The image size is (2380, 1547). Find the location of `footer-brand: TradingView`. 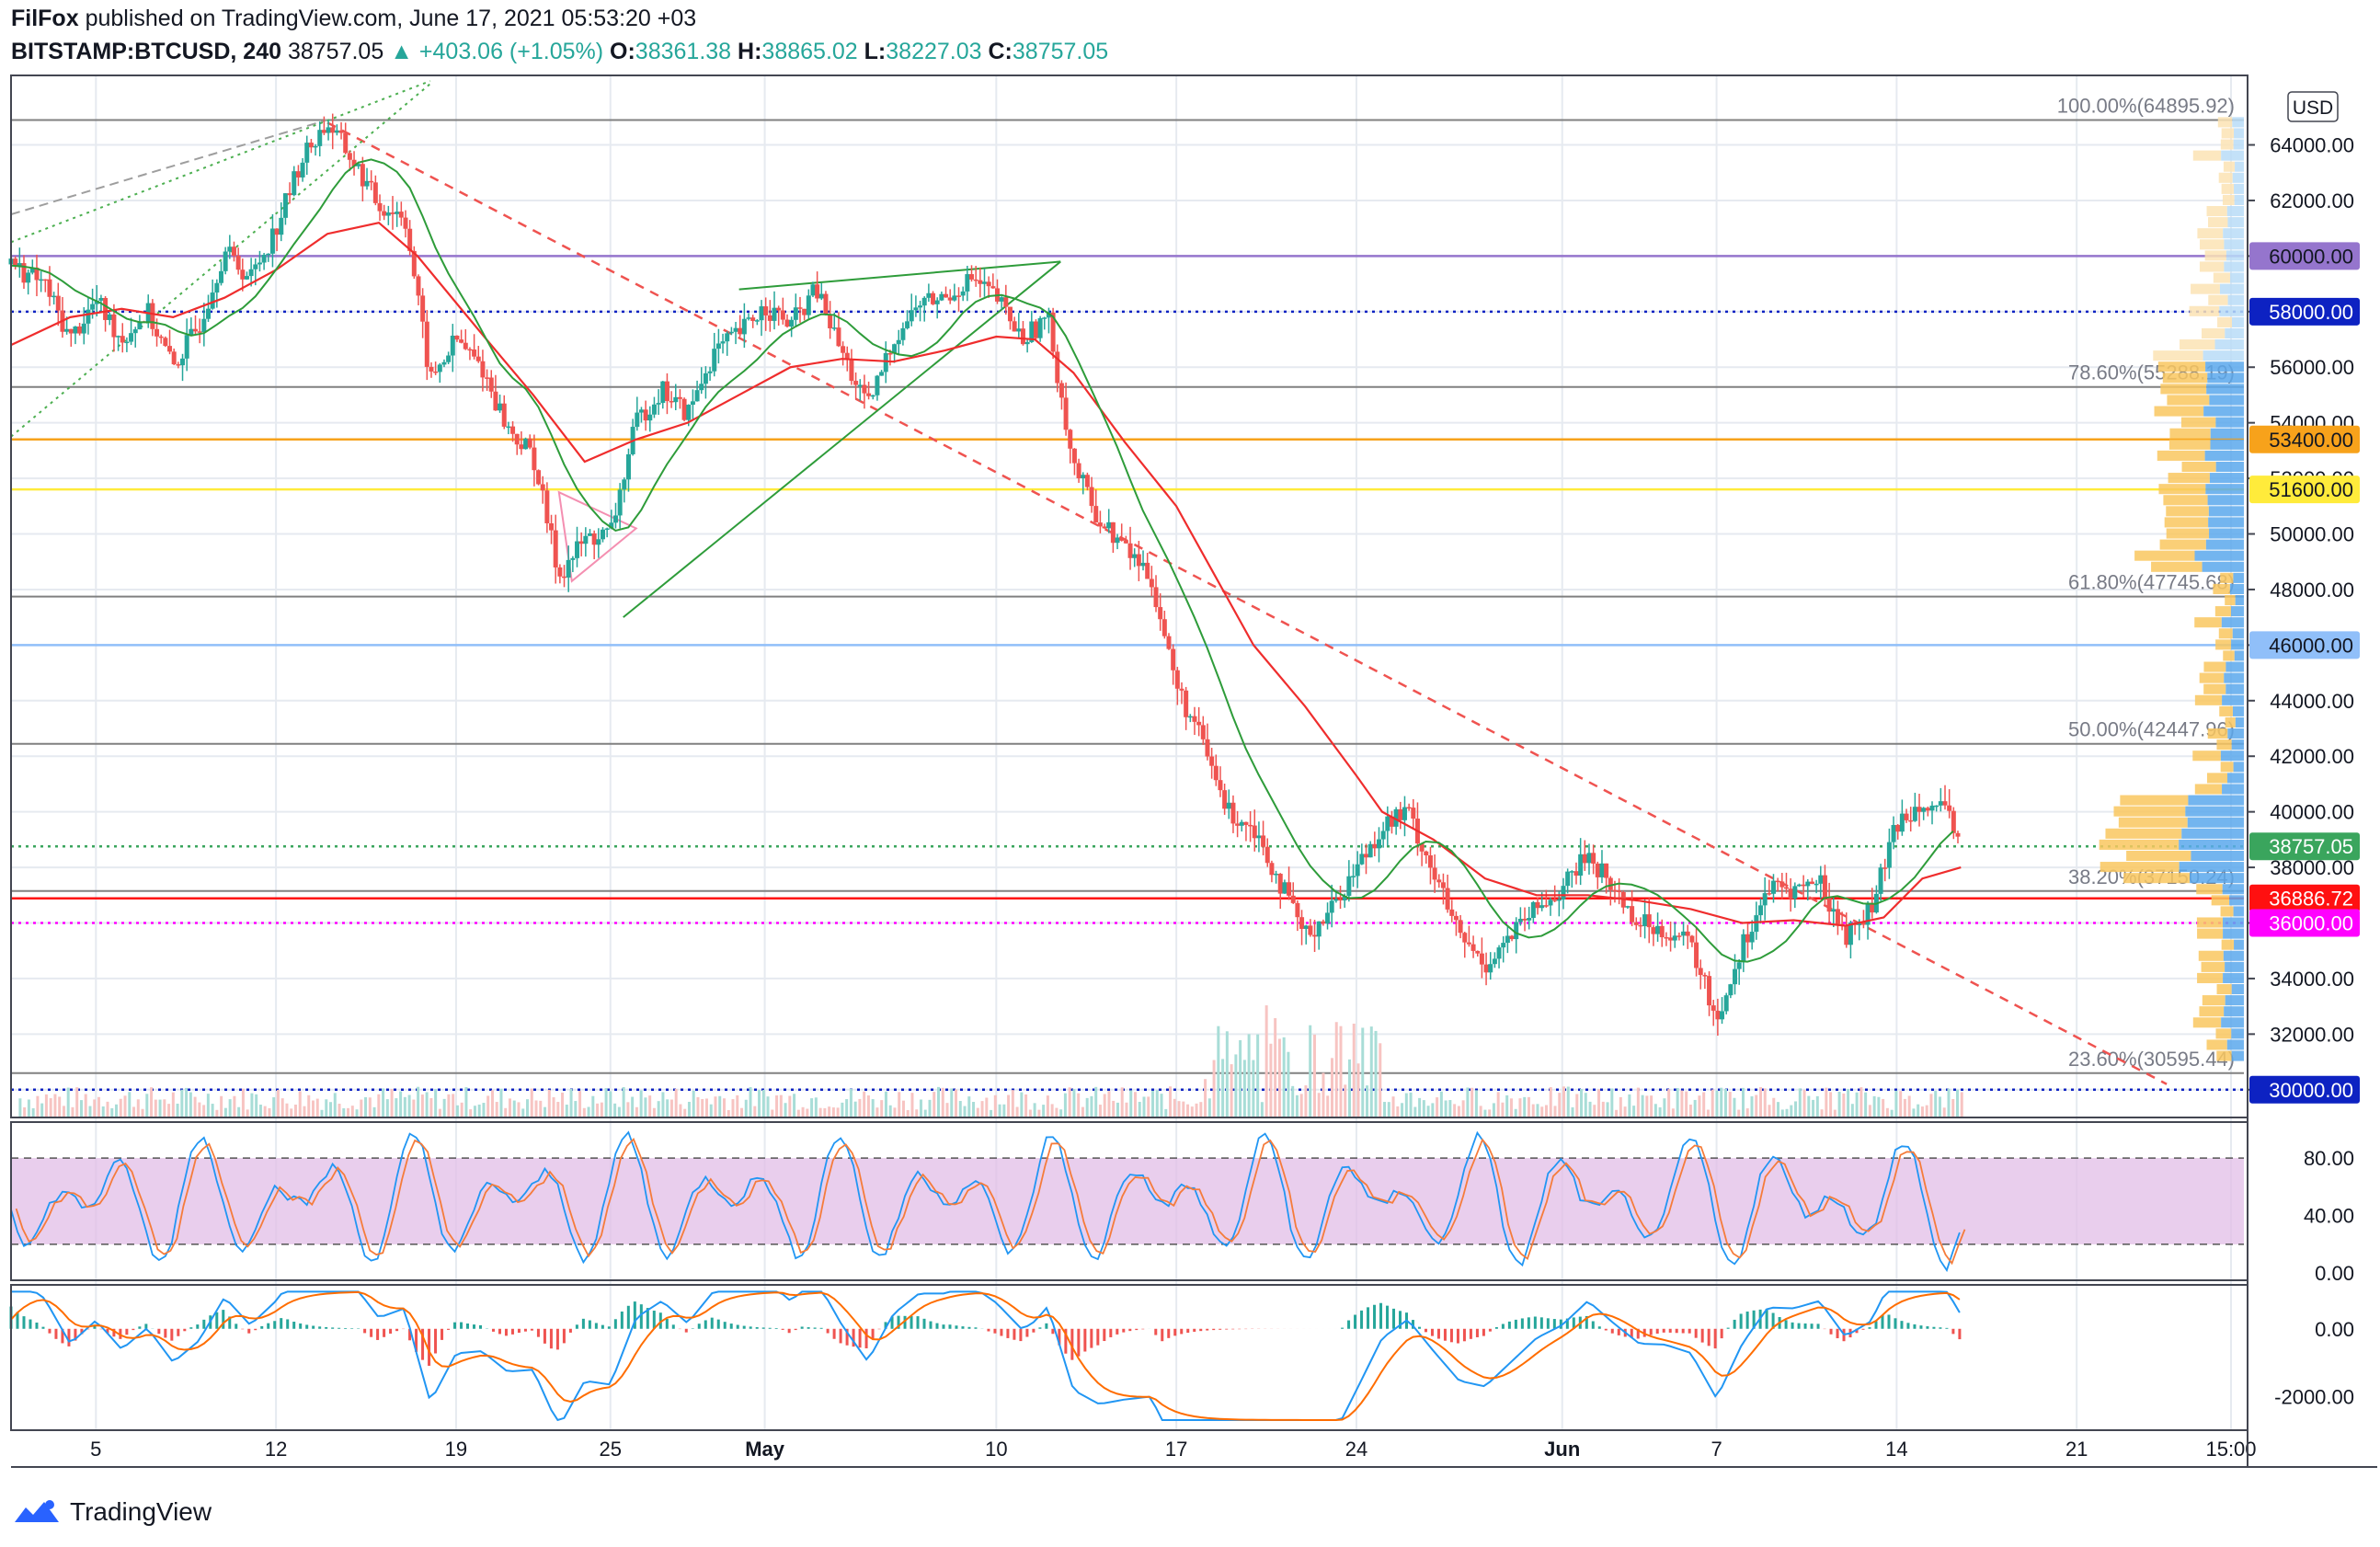

footer-brand: TradingView is located at coordinates (112, 1512).